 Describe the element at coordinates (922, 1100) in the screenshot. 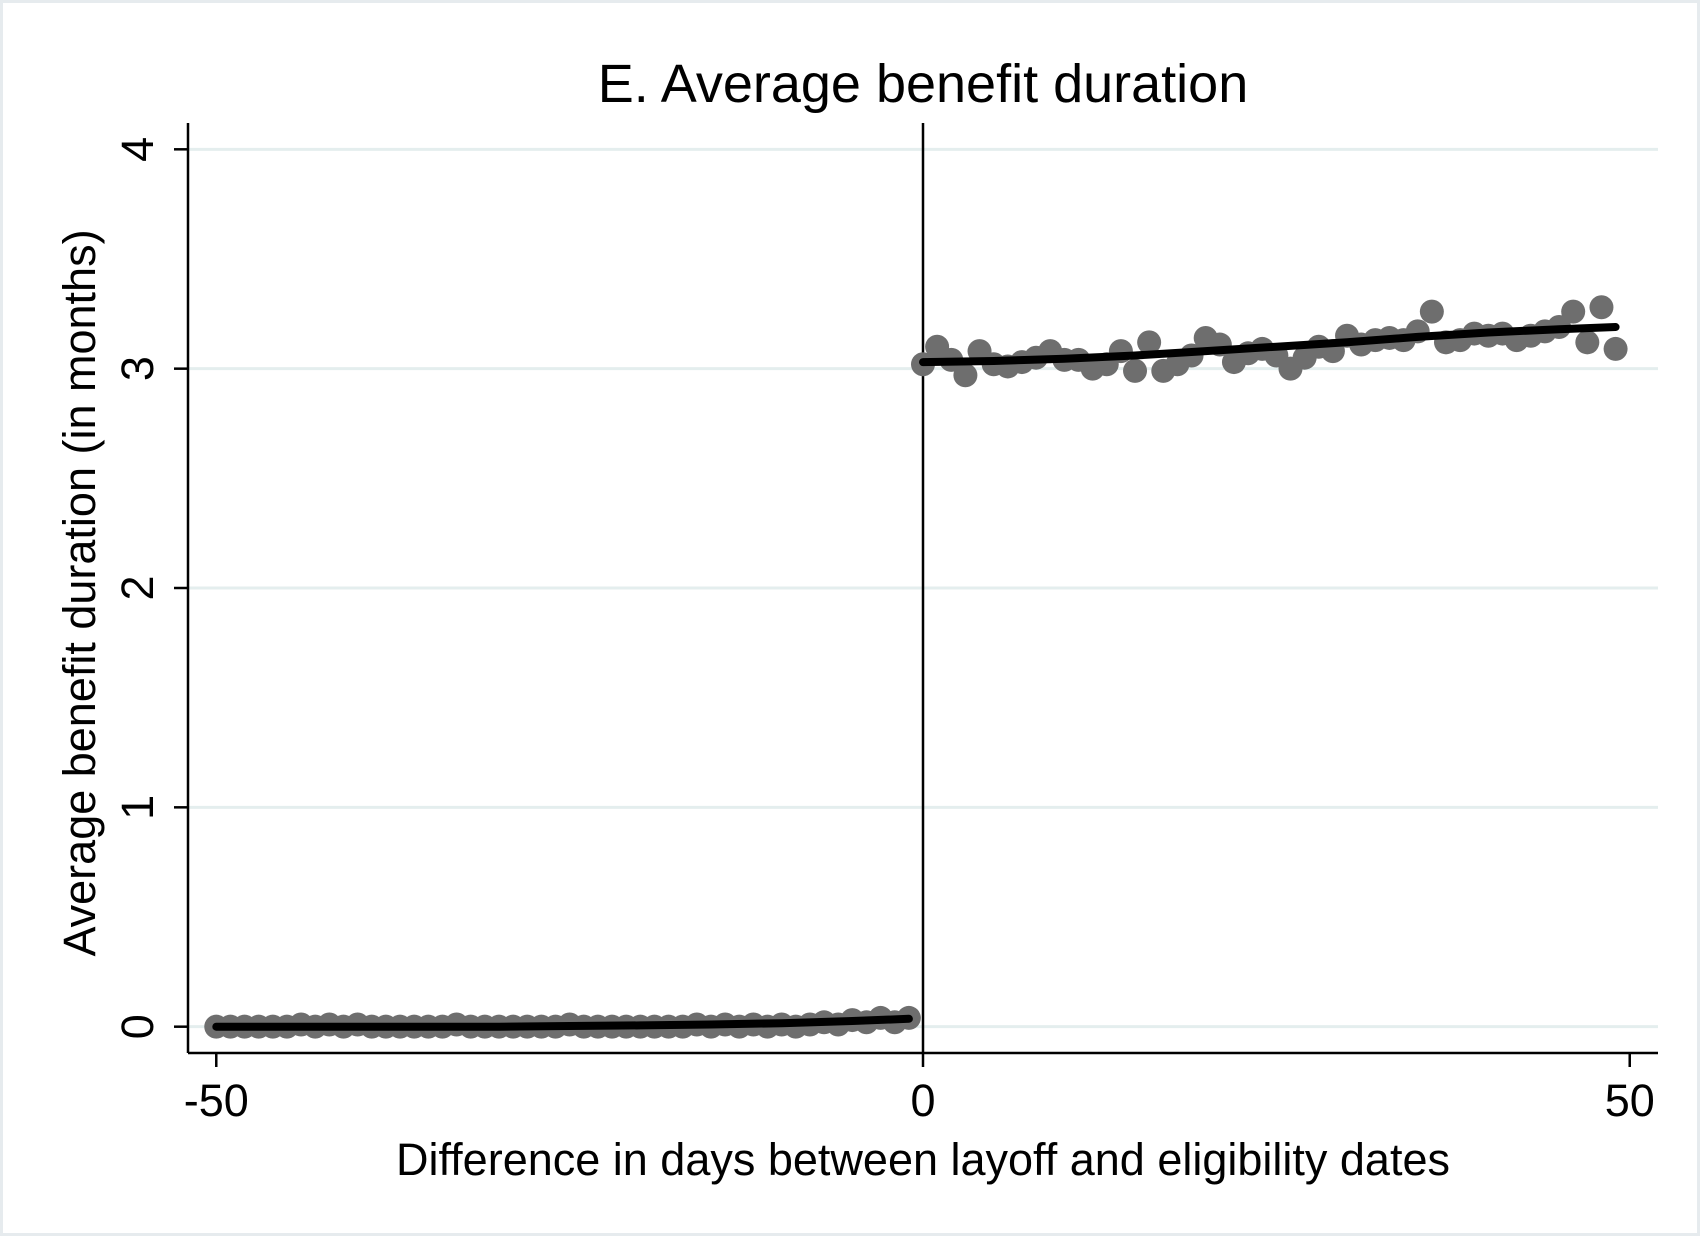

I see `x-tick-label-0: 0` at that location.